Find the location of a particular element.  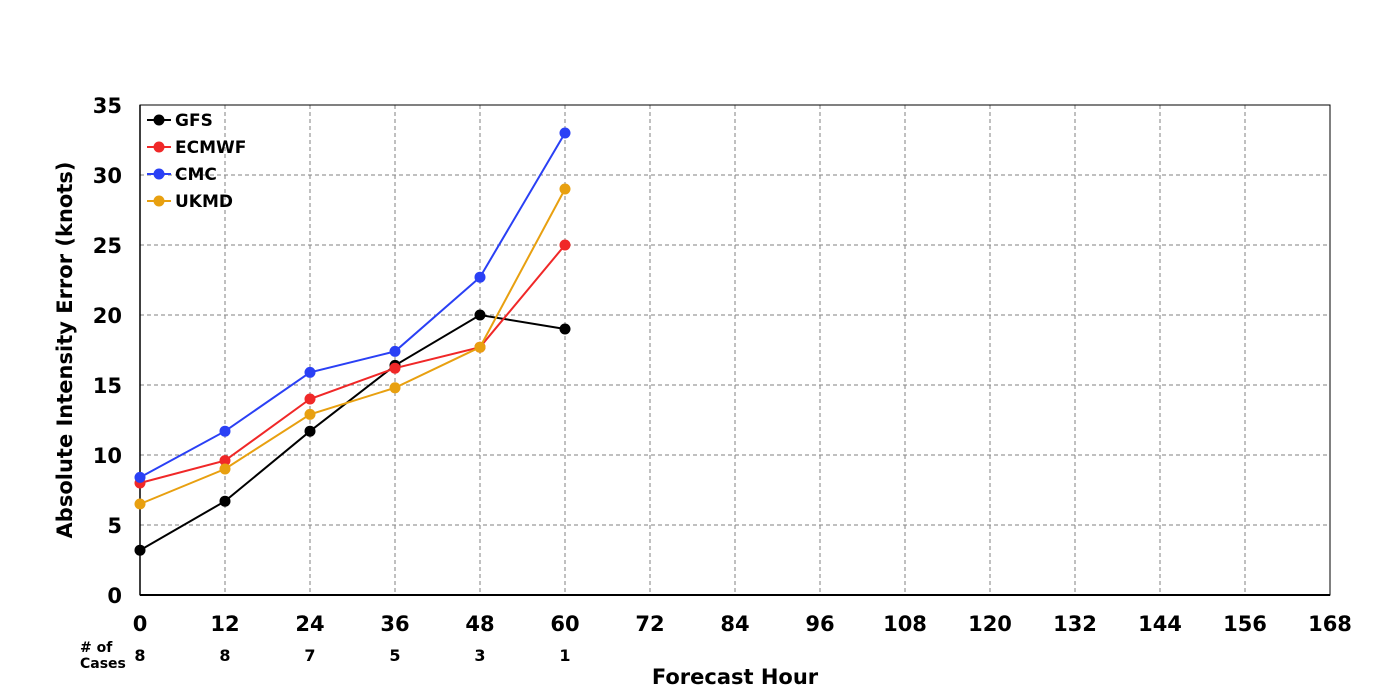

cases-label-line1: # of is located at coordinates (96, 648).